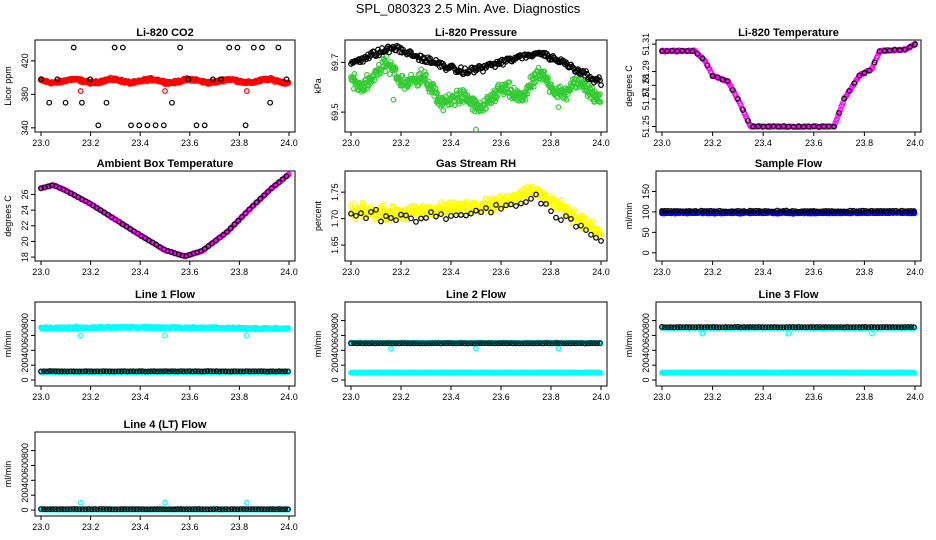  Describe the element at coordinates (318, 215) in the screenshot. I see `y-axis-label: percent` at that location.